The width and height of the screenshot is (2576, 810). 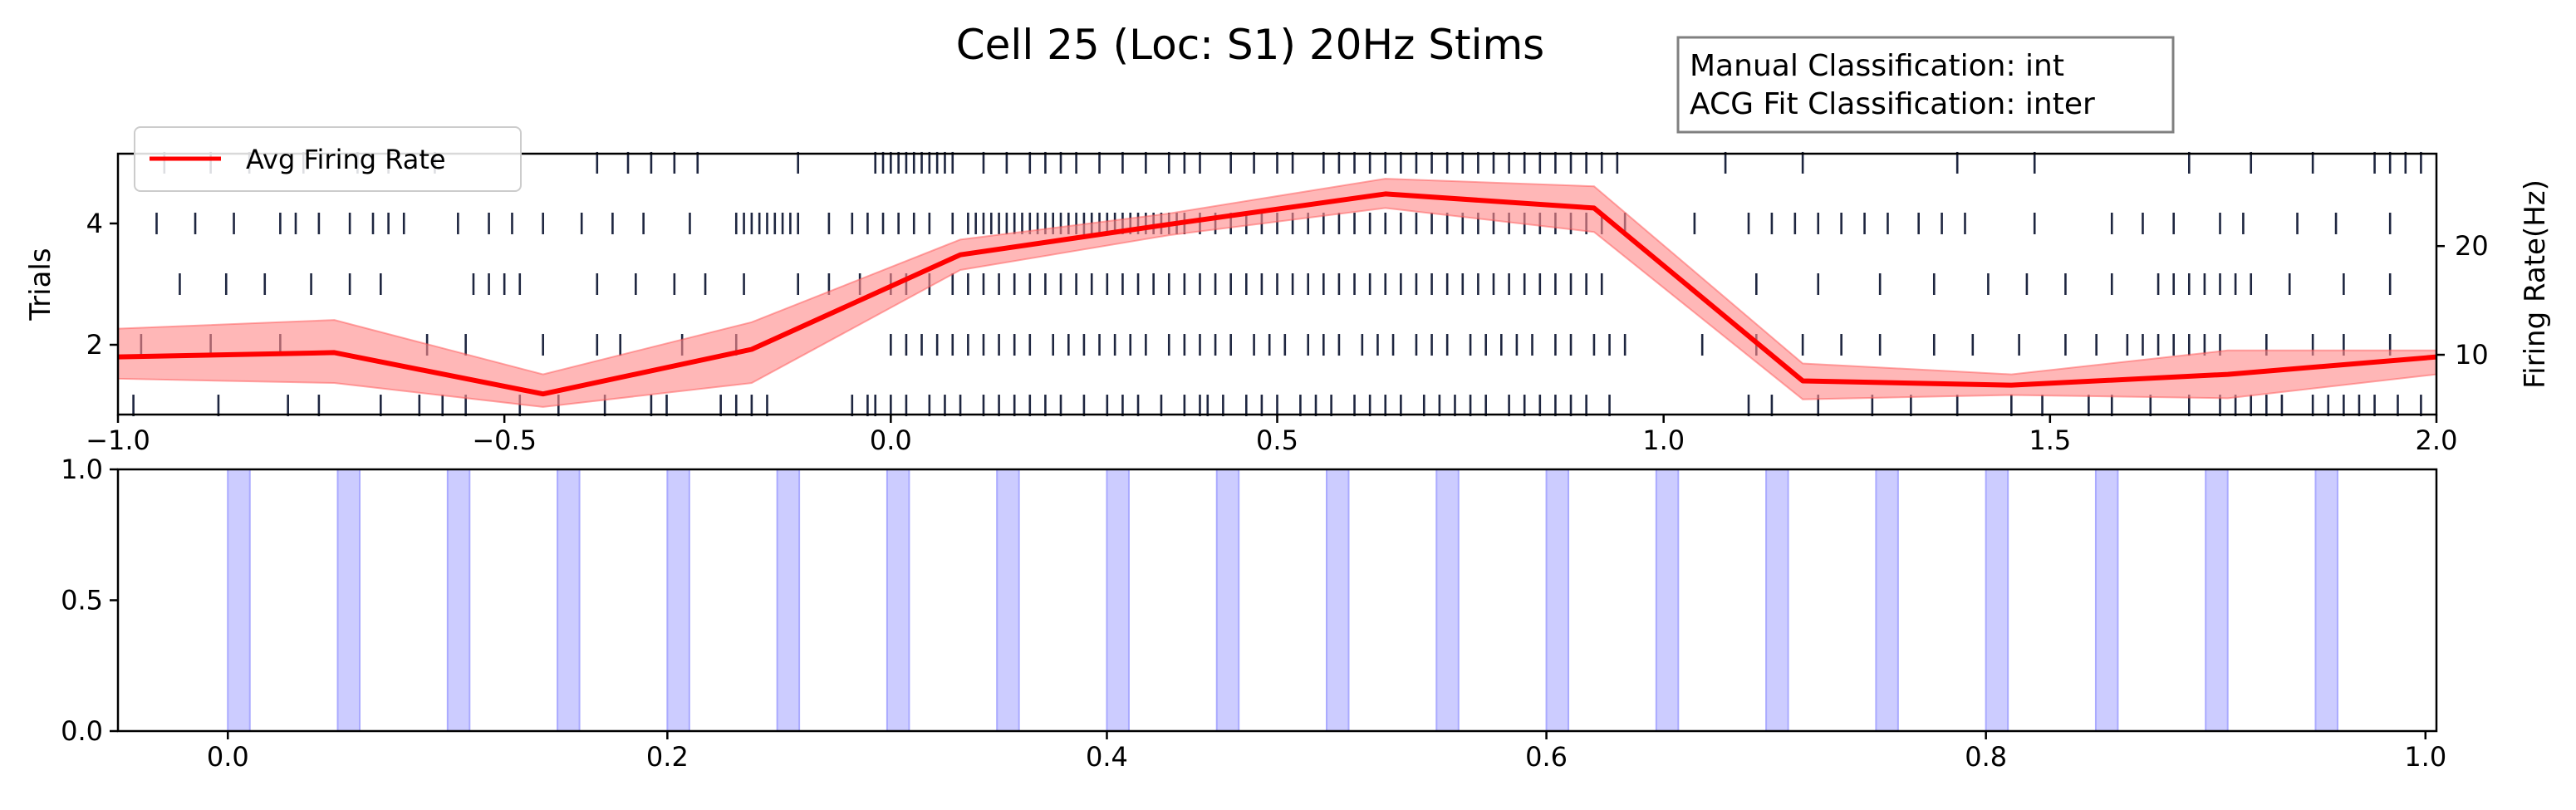 What do you see at coordinates (228, 757) in the screenshot?
I see `stim-x-tick-label-0: 0.0` at bounding box center [228, 757].